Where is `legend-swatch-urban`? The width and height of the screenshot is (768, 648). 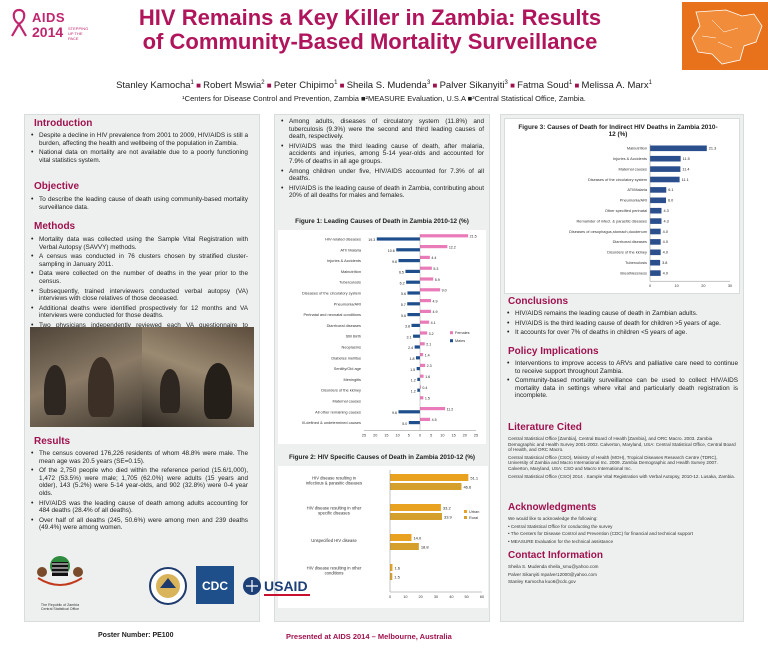
legend-swatch-urban is located at coordinates (465, 511).